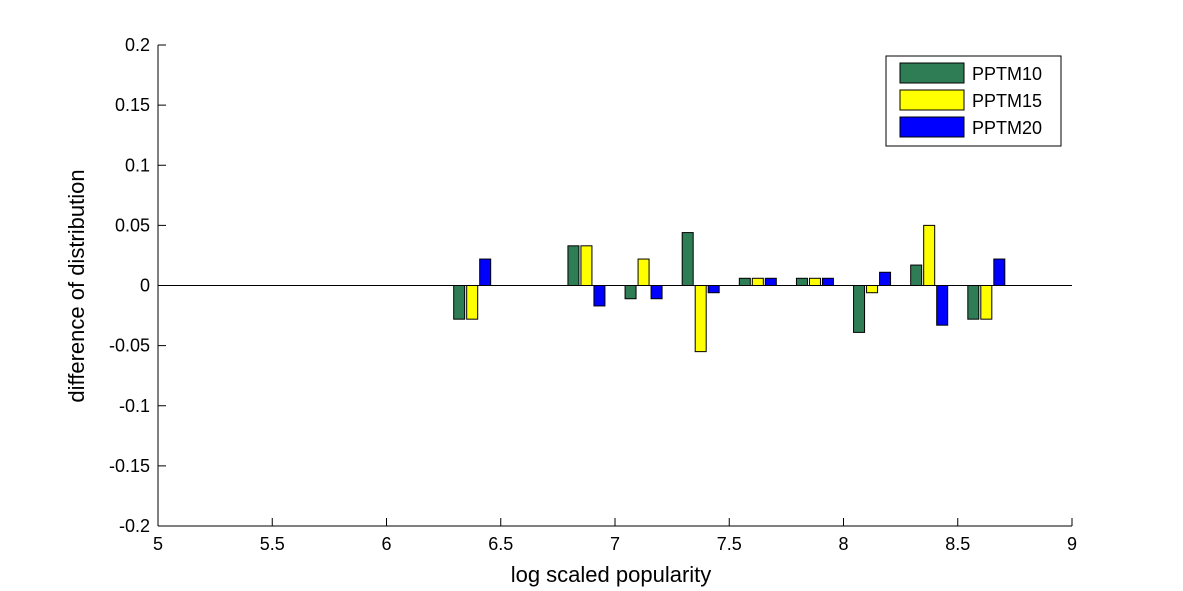 The width and height of the screenshot is (1183, 591). What do you see at coordinates (1007, 101) in the screenshot?
I see `legend-label-pptm15: PPTM15` at bounding box center [1007, 101].